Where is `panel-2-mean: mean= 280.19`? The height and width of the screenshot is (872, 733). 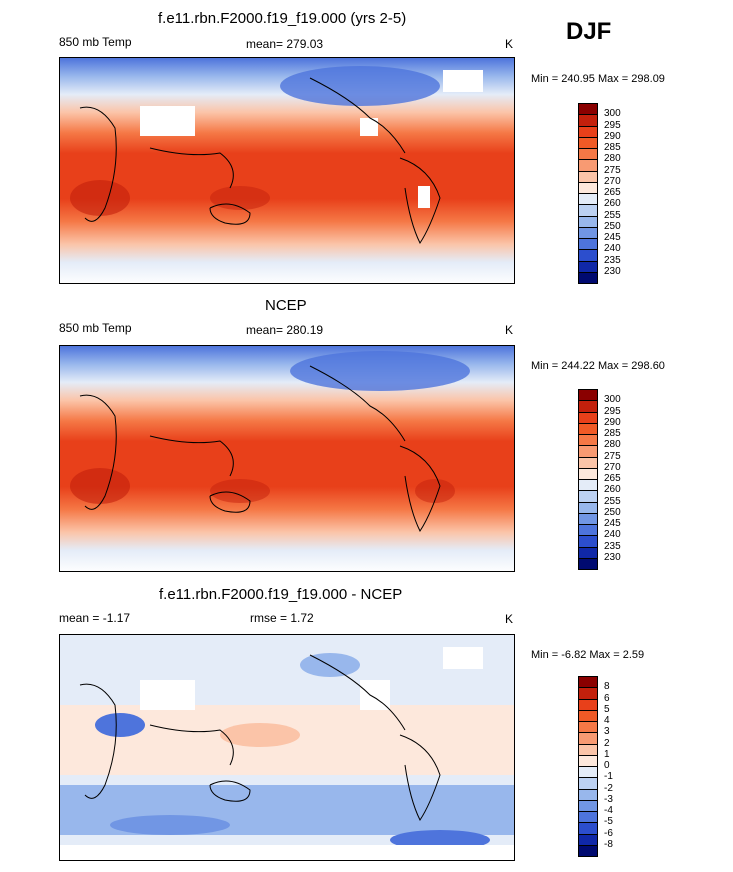
panel-2-mean: mean= 280.19 is located at coordinates (285, 330).